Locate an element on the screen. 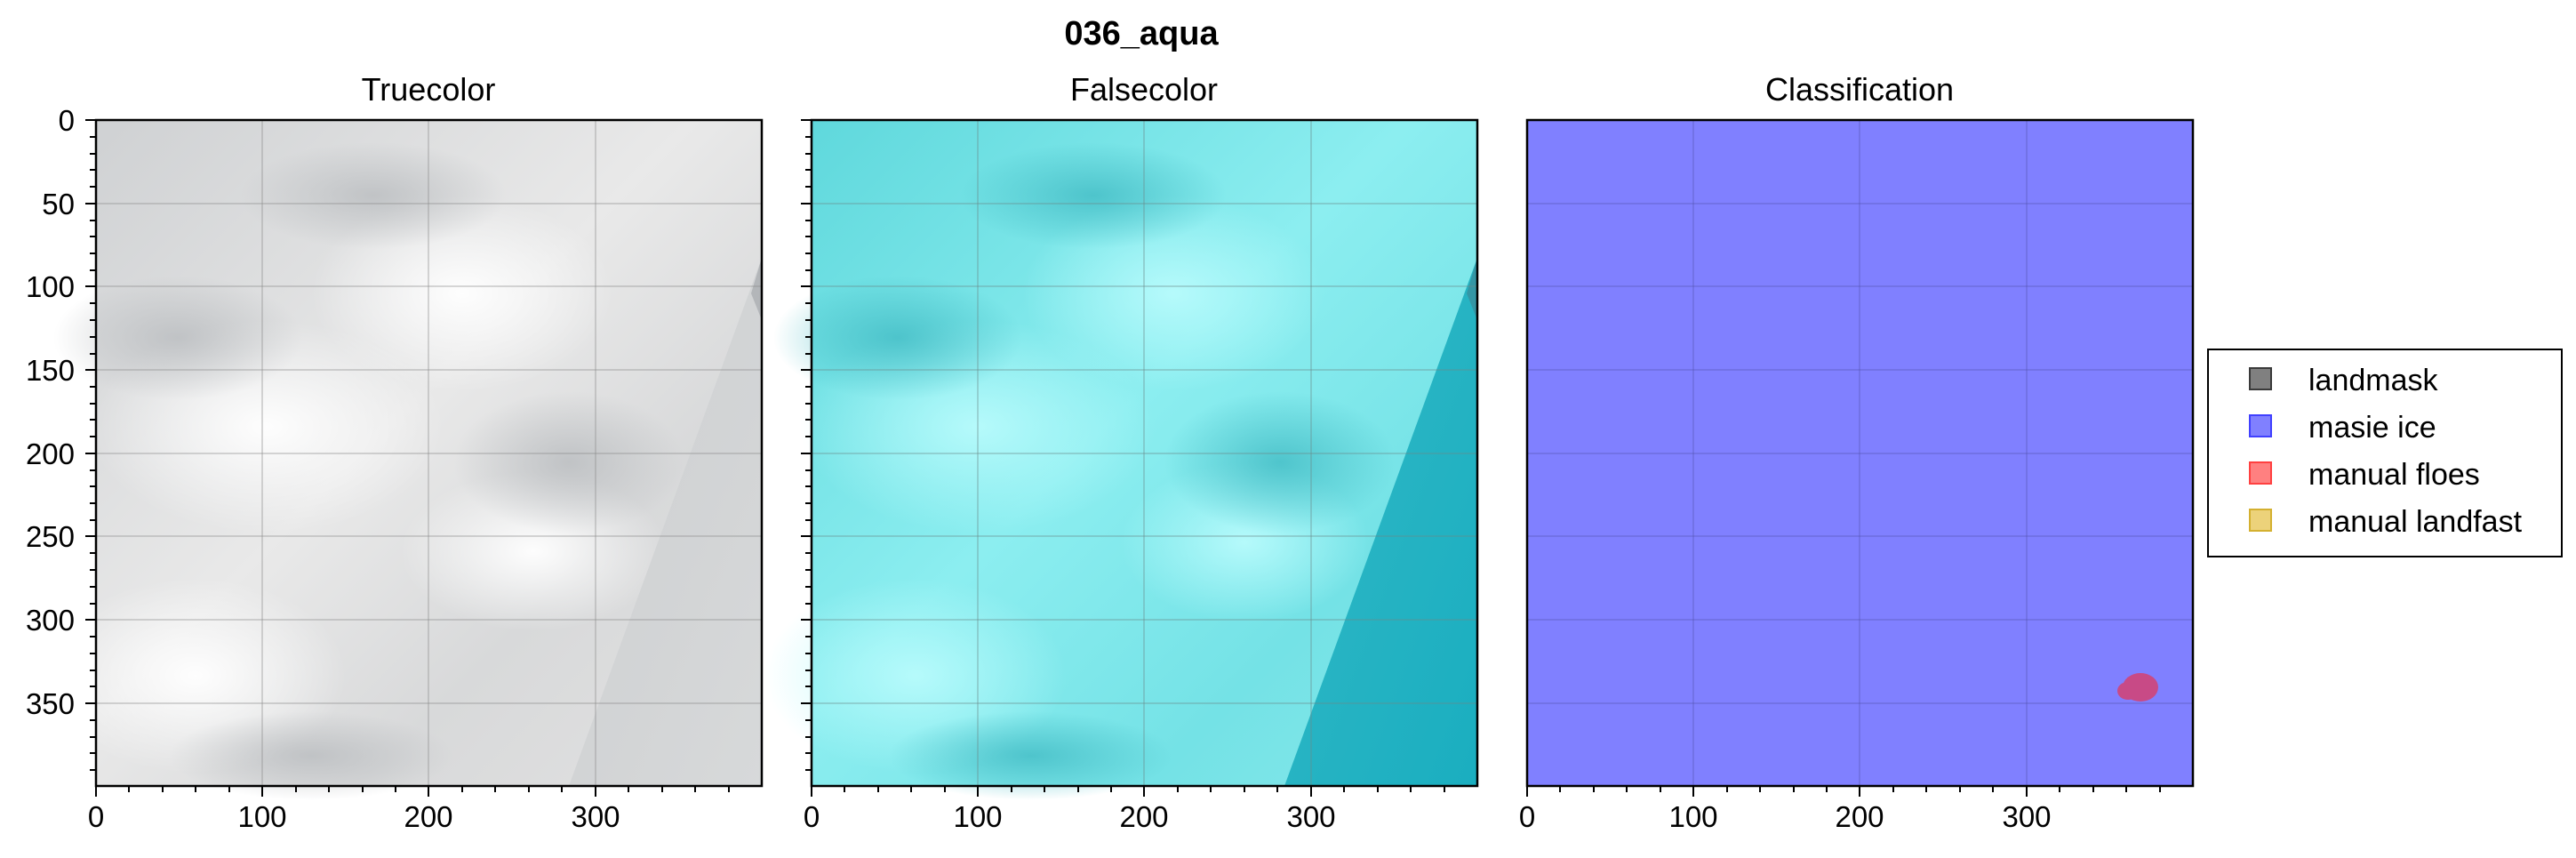 Image resolution: width=2576 pixels, height=858 pixels. legend-swatch-landmask is located at coordinates (2260, 378).